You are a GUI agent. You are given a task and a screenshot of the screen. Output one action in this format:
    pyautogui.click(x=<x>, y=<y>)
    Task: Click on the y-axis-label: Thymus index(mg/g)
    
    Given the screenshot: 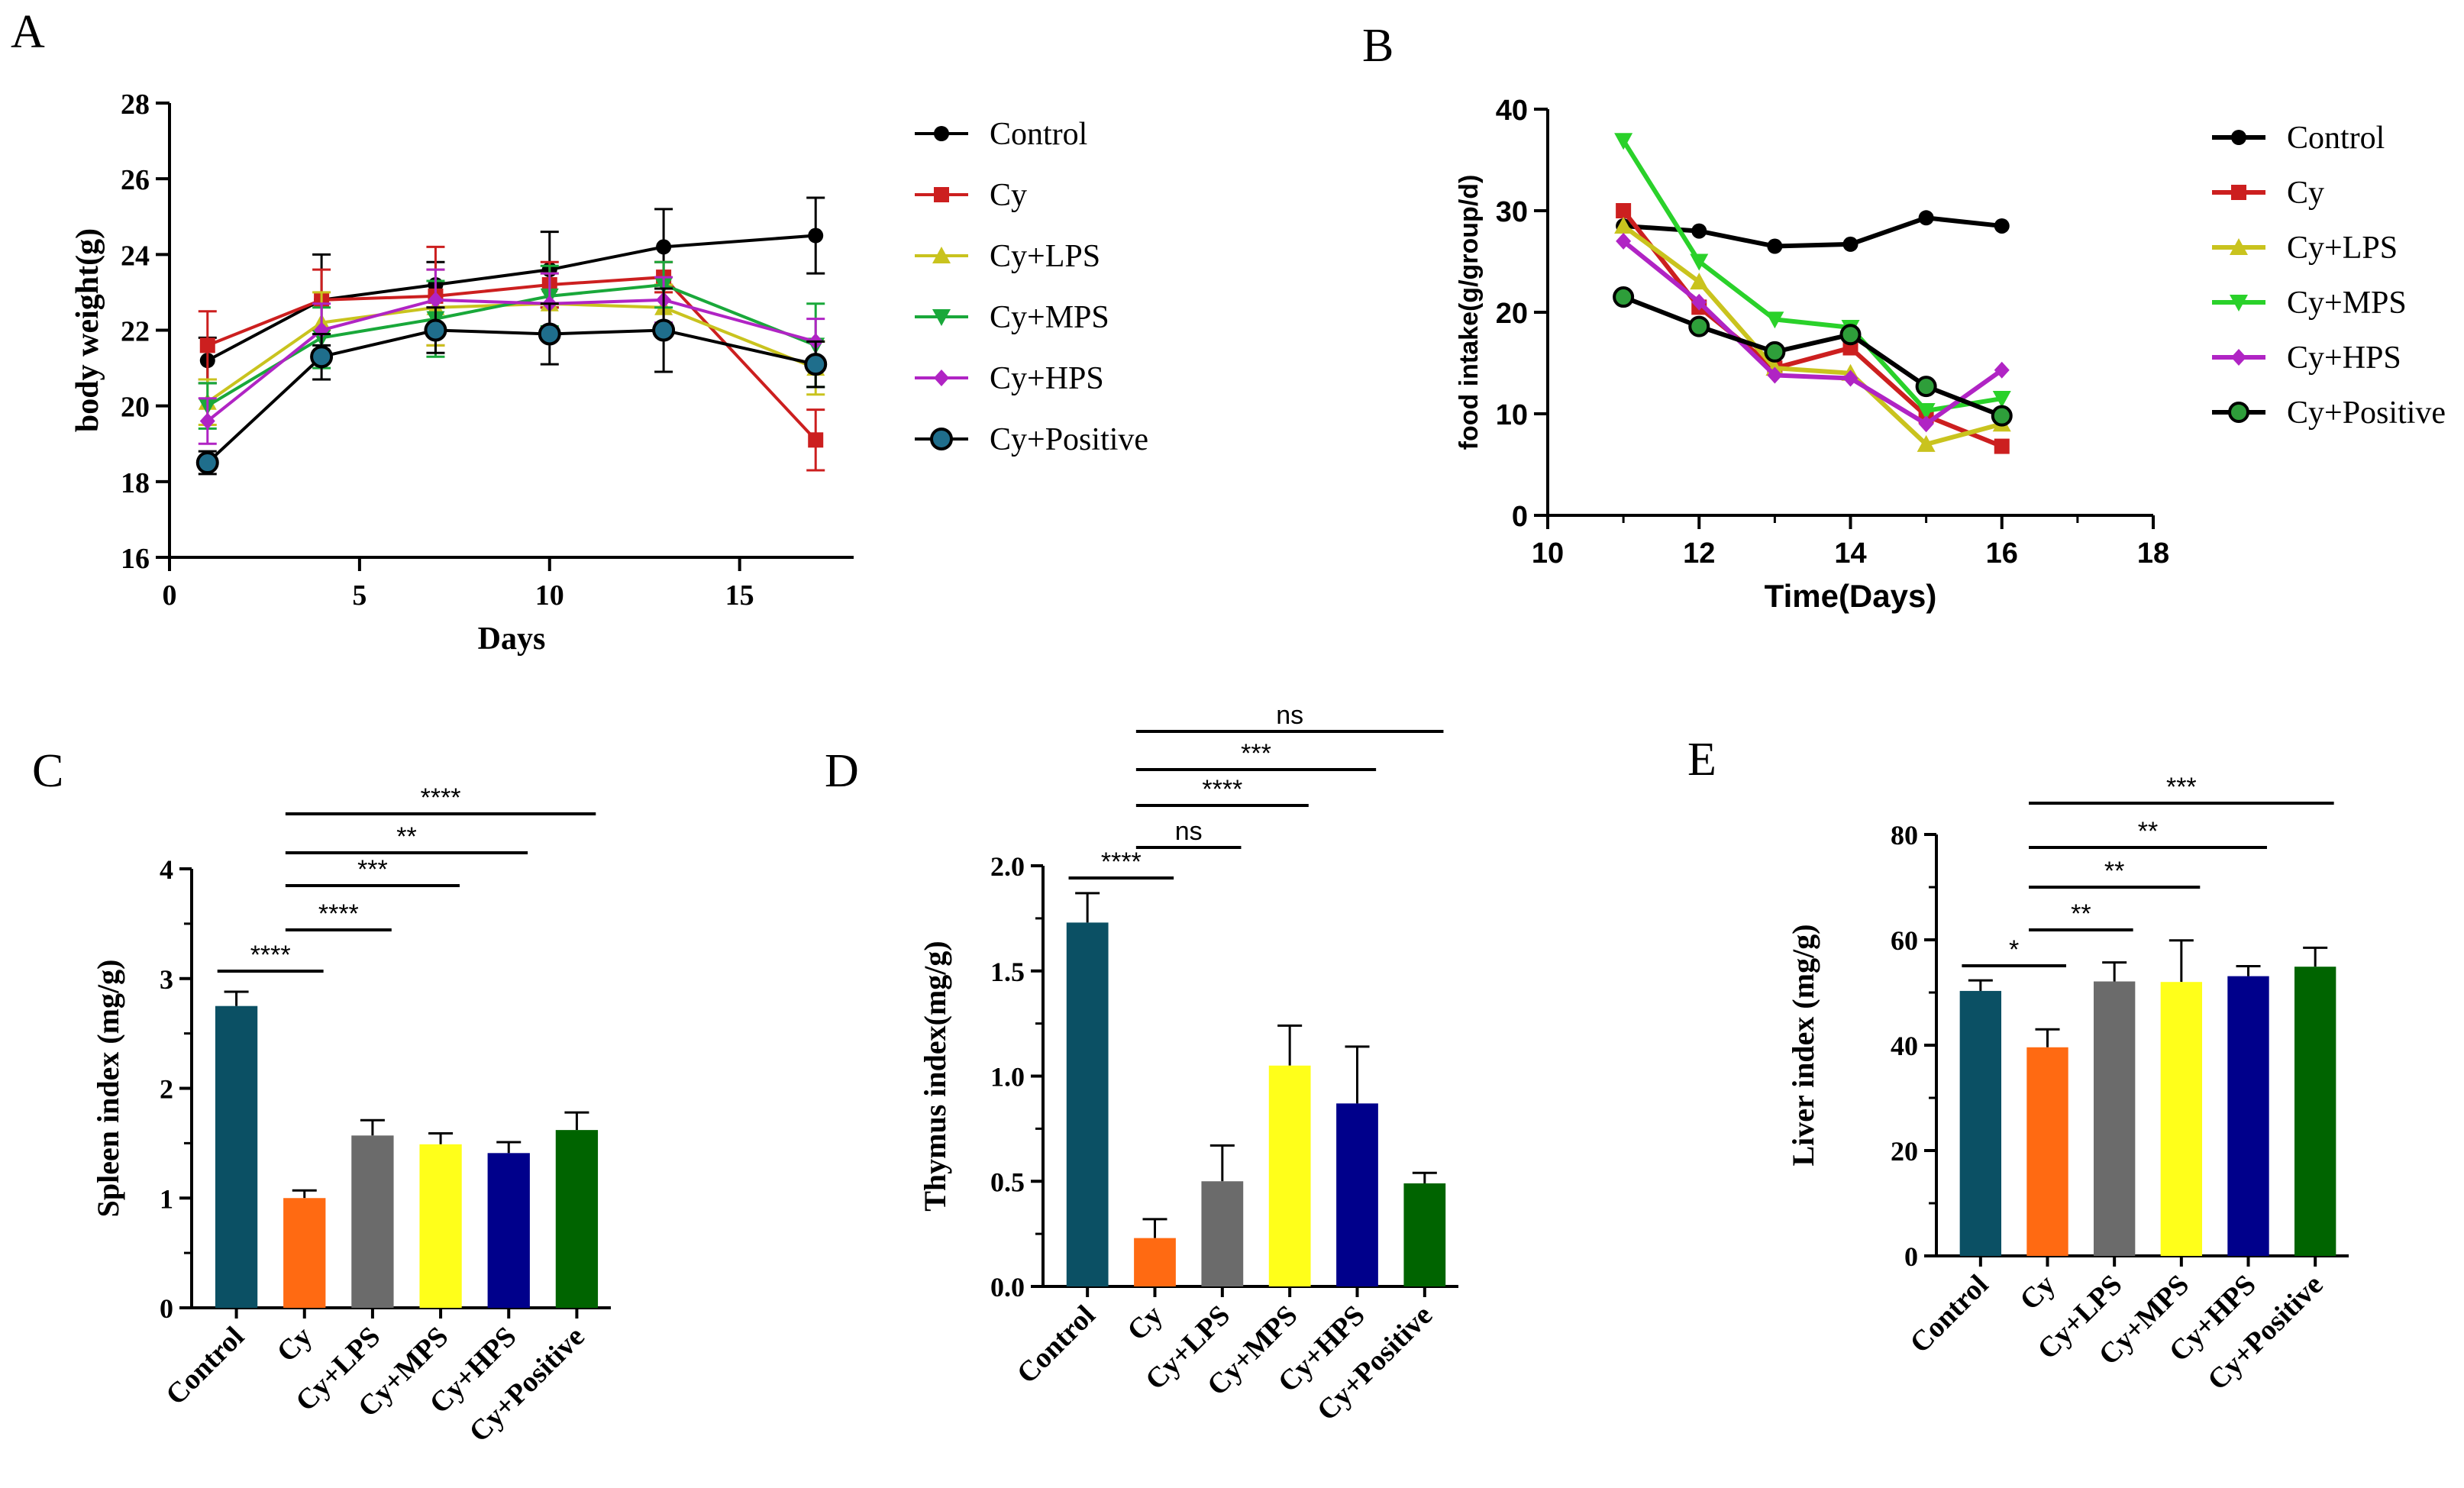 What is the action you would take?
    pyautogui.click(x=935, y=1076)
    